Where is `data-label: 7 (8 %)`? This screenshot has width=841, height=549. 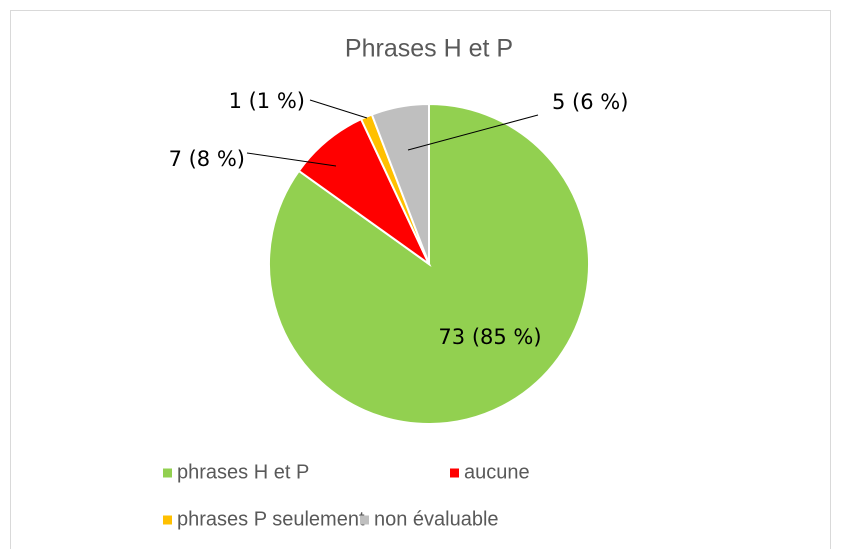
data-label: 7 (8 %) is located at coordinates (207, 159).